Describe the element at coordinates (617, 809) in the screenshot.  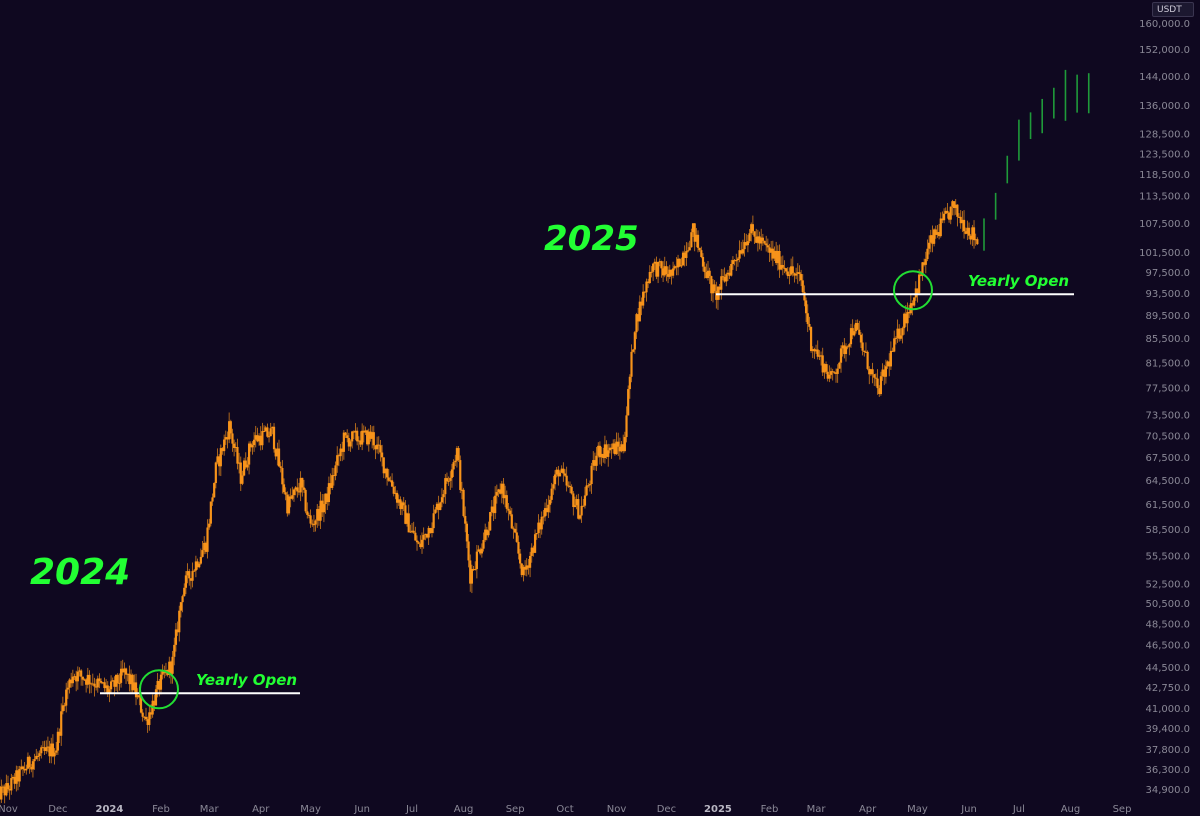
I see `time-tick-label: Nov` at that location.